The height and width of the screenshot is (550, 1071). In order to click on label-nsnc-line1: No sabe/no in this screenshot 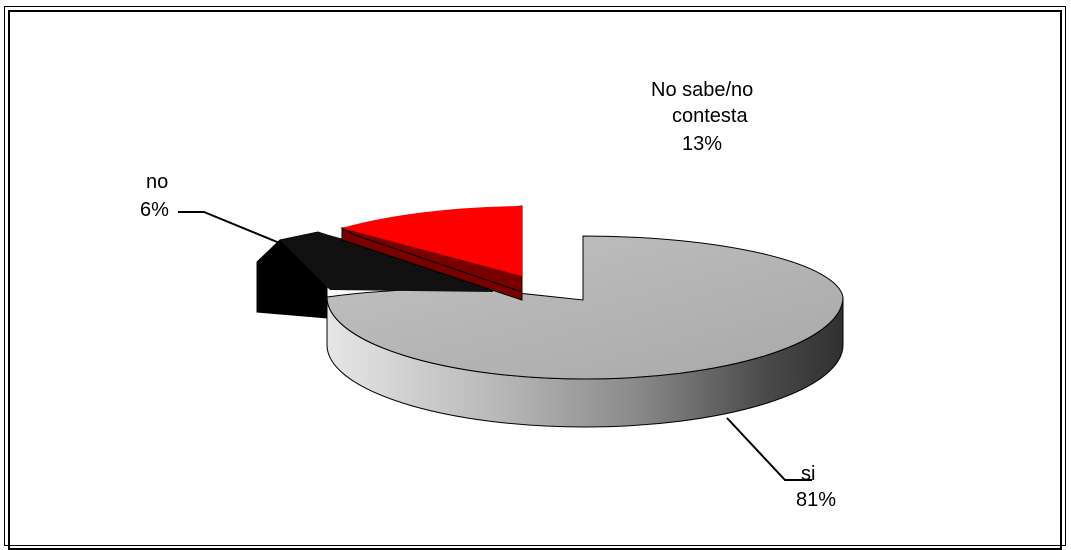, I will do `click(702, 90)`.